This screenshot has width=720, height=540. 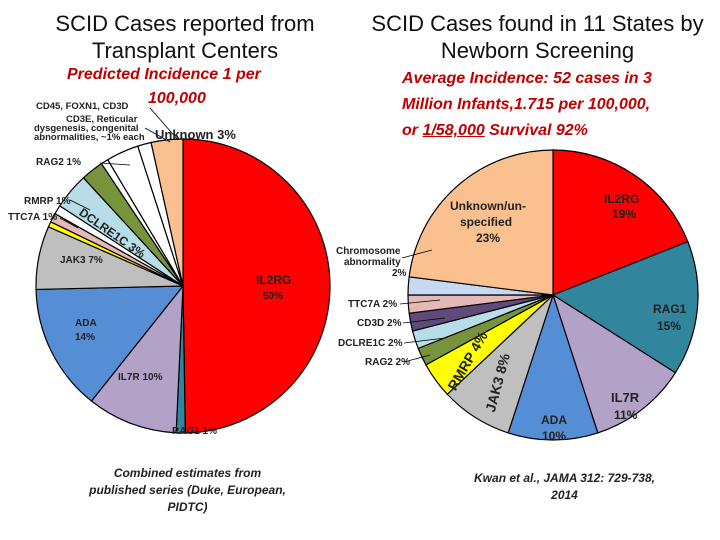 What do you see at coordinates (47, 201) in the screenshot?
I see `left-label-rmrp: RMRP 1%` at bounding box center [47, 201].